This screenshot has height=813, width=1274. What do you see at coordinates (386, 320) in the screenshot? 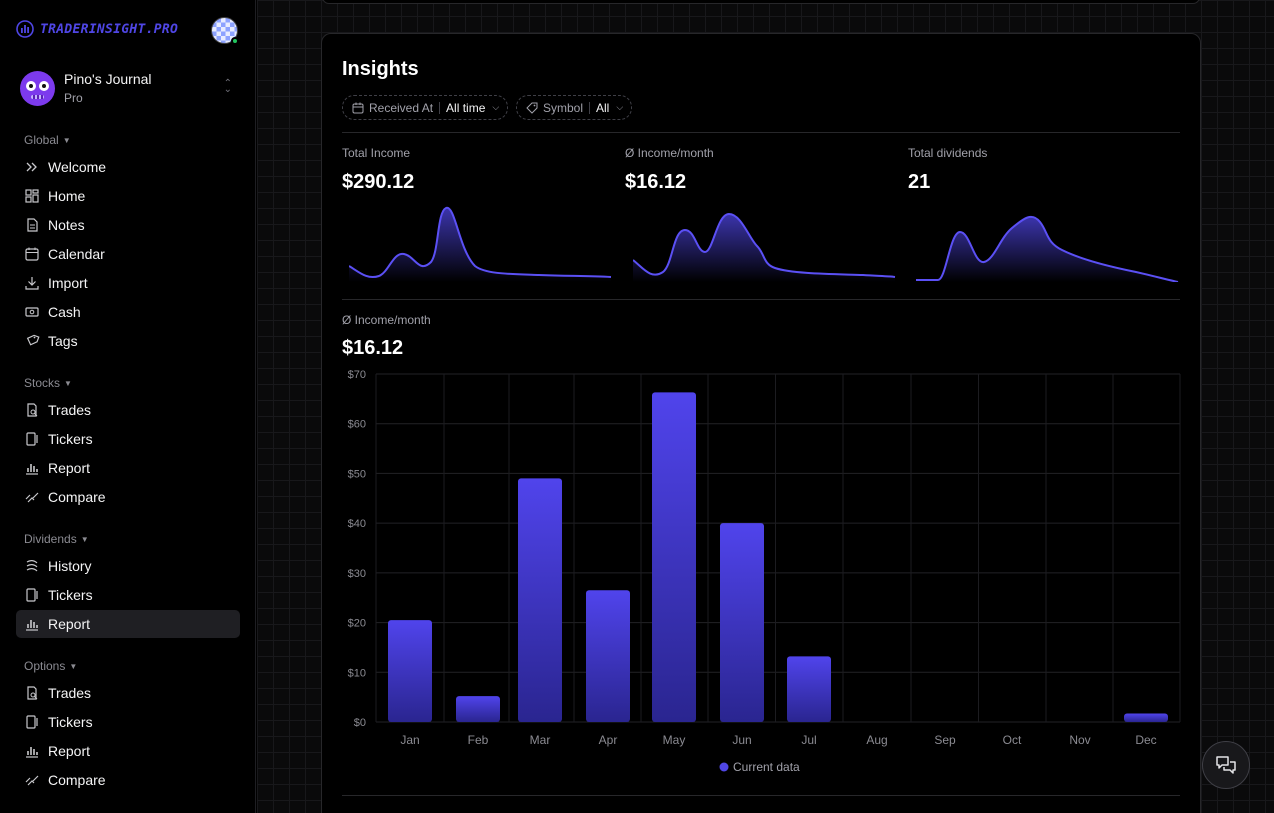
I see `monthly-income-label: Ø Income/month` at bounding box center [386, 320].